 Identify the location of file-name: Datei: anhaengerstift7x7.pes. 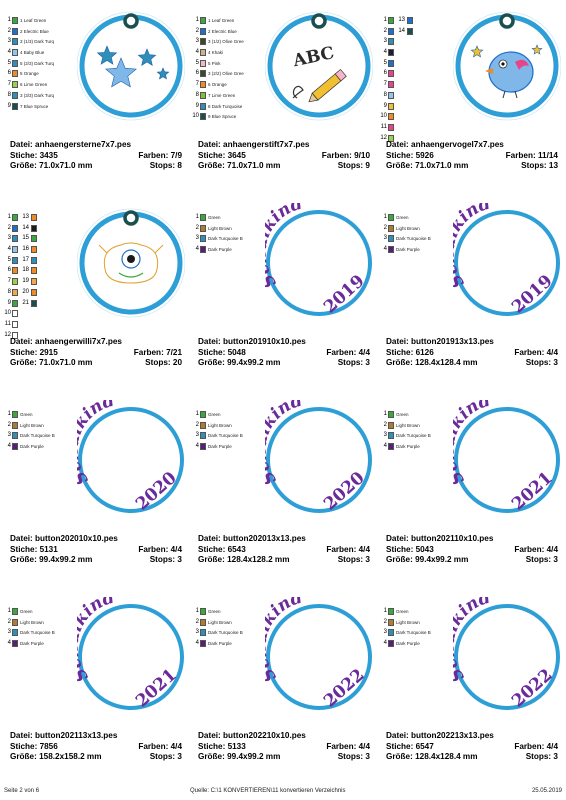
(254, 144).